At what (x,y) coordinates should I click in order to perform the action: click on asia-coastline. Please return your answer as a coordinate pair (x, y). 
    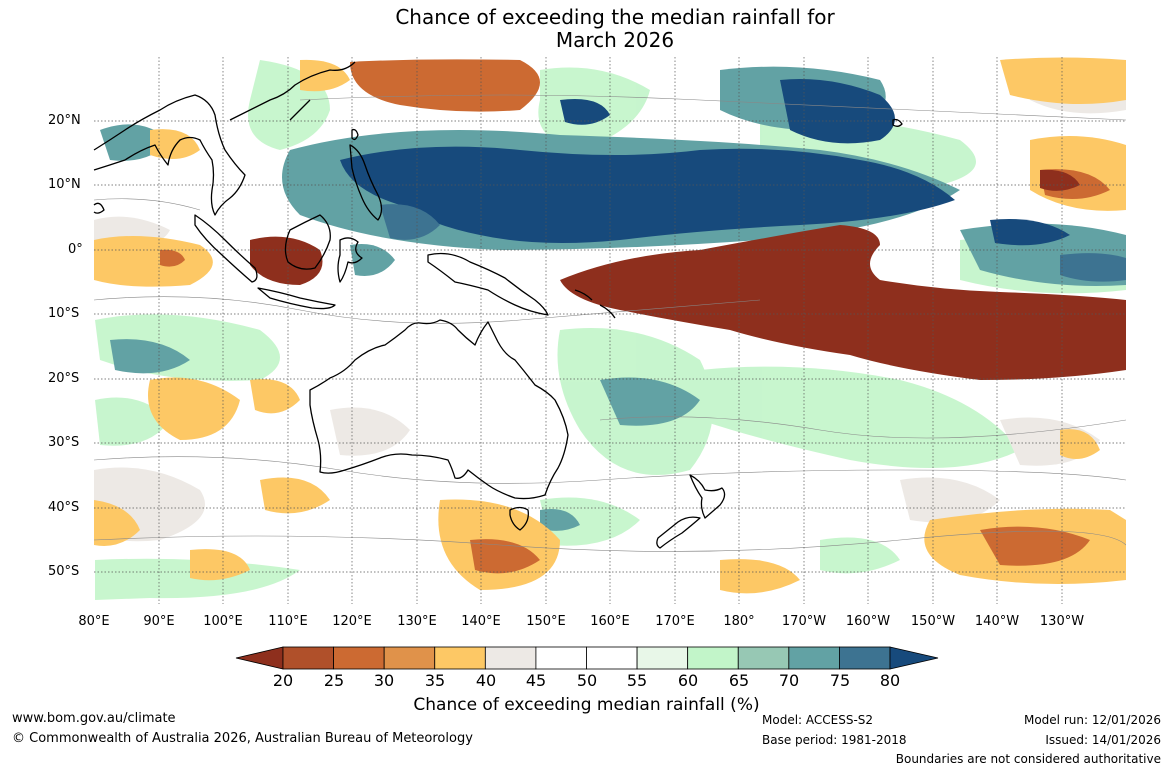
    Looking at the image, I should click on (169, 155).